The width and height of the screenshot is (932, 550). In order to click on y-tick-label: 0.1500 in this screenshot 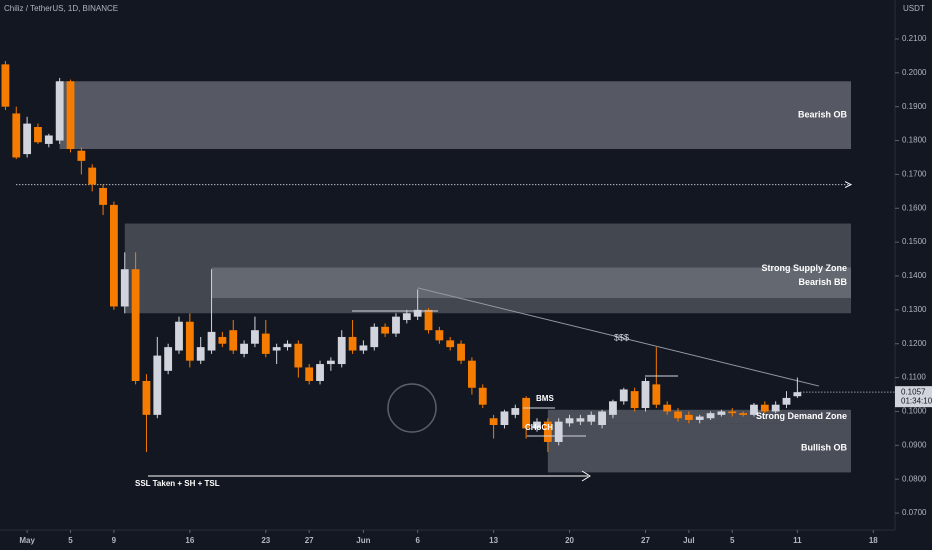, I will do `click(914, 241)`.